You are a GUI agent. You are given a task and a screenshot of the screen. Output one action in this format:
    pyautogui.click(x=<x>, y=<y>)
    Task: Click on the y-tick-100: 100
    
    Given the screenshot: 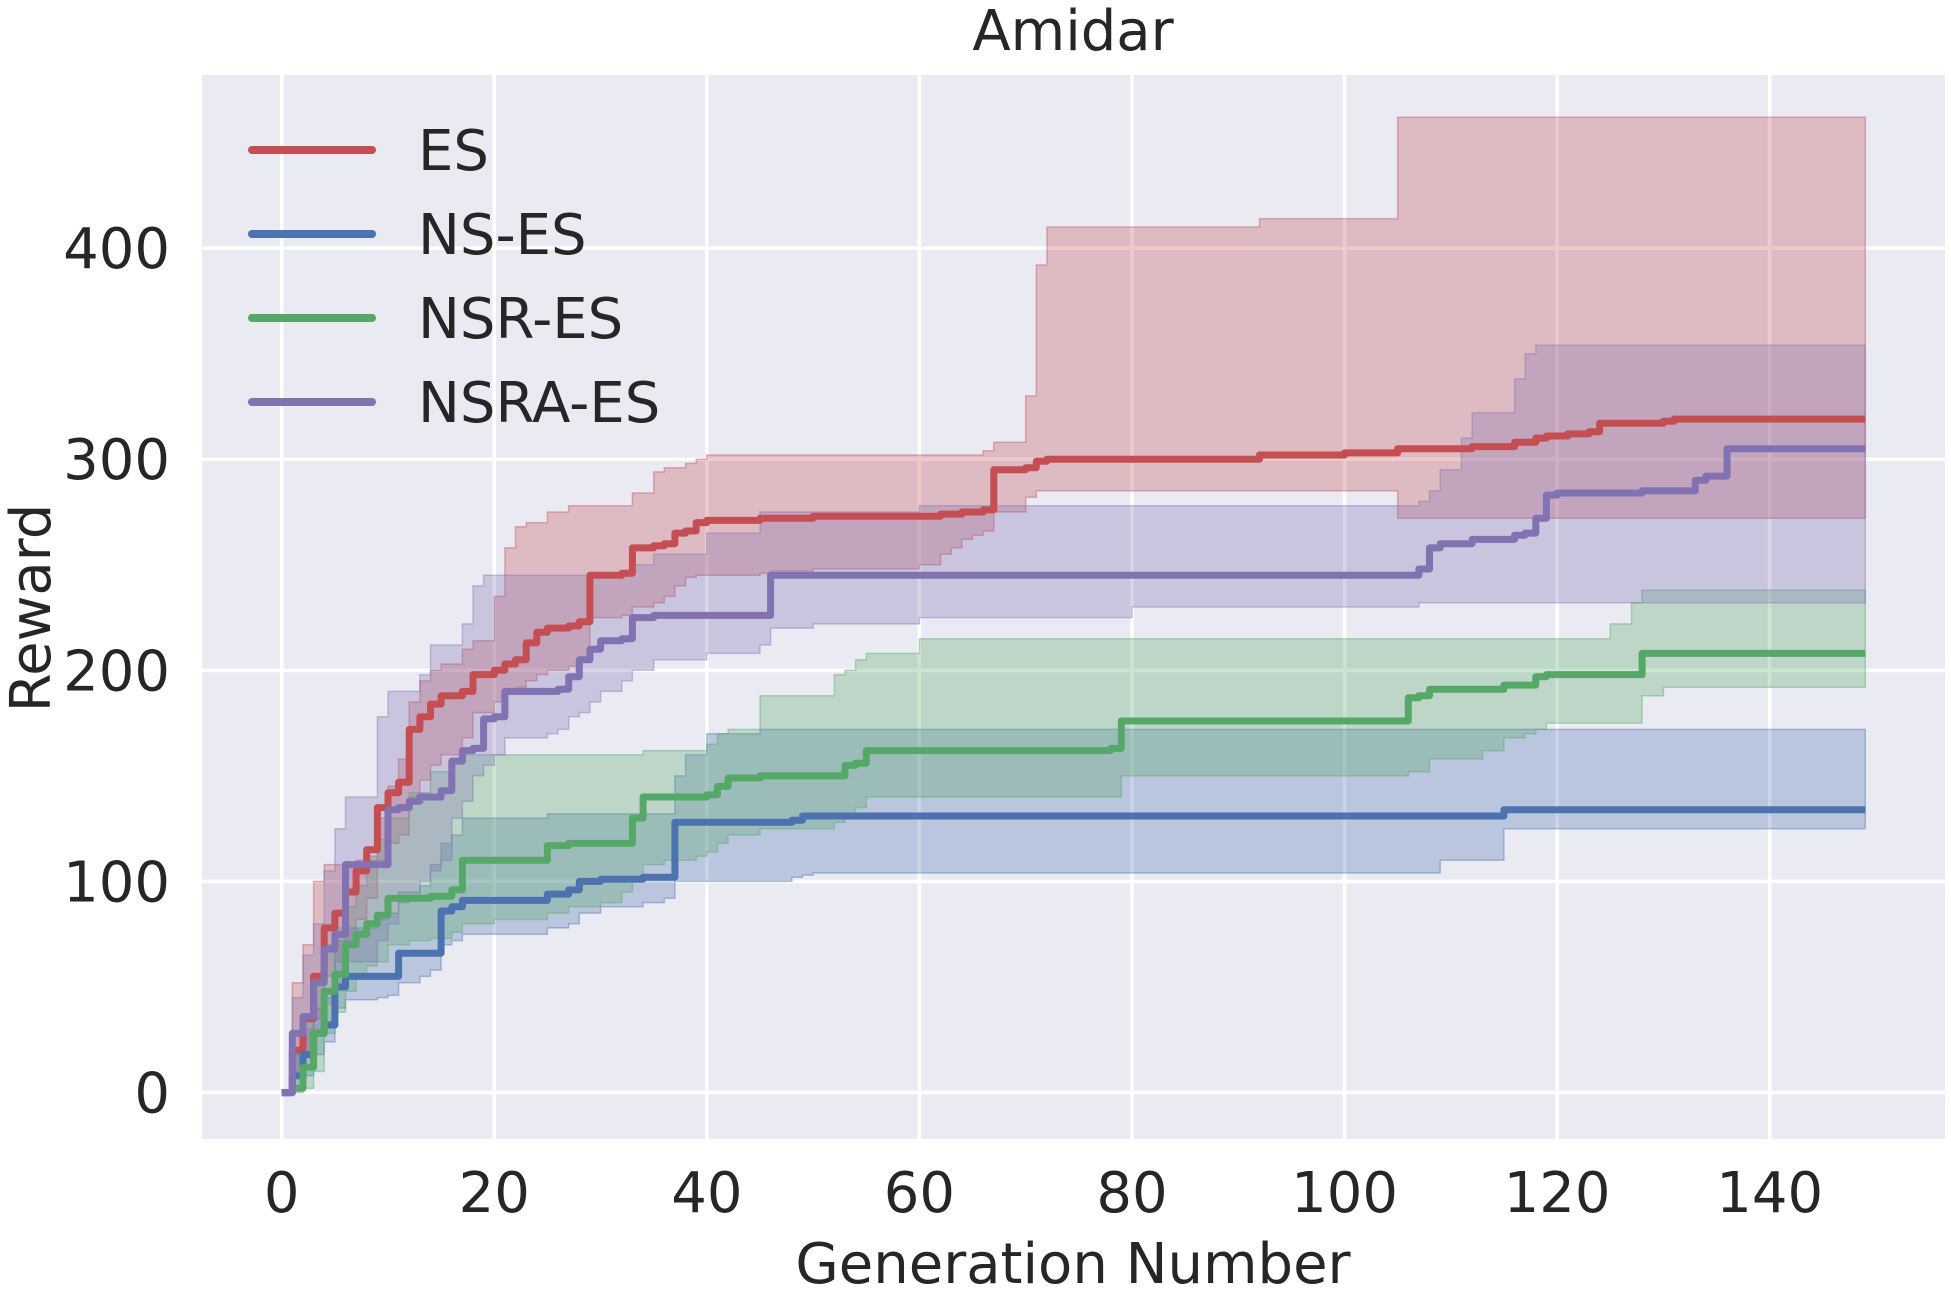 What is the action you would take?
    pyautogui.click(x=116, y=882)
    